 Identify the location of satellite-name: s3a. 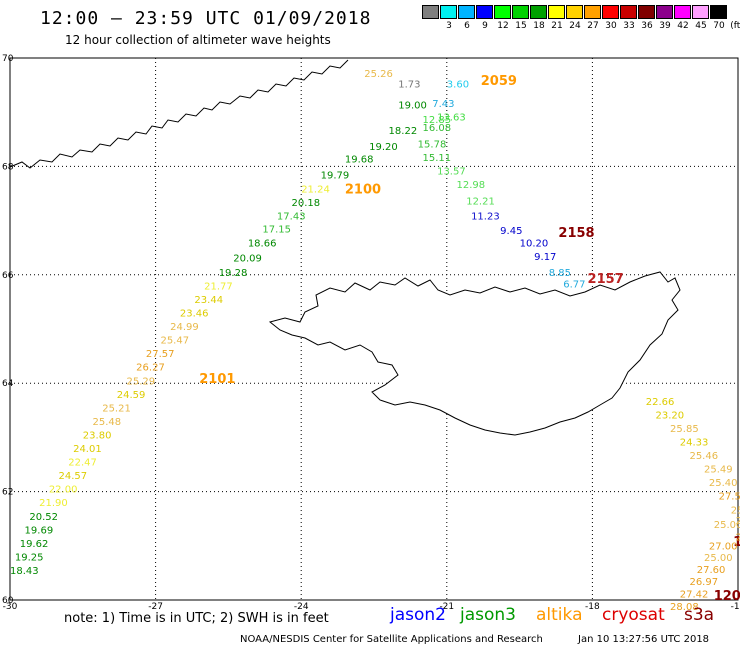
(699, 615).